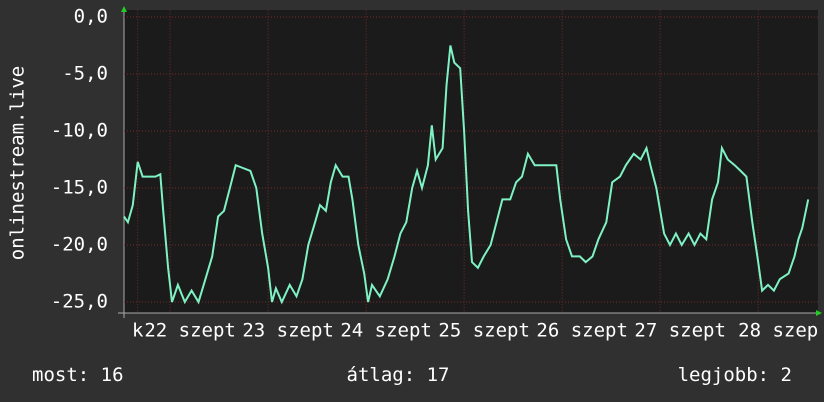  What do you see at coordinates (18, 163) in the screenshot?
I see `y-axis-label: onlinestream.live` at bounding box center [18, 163].